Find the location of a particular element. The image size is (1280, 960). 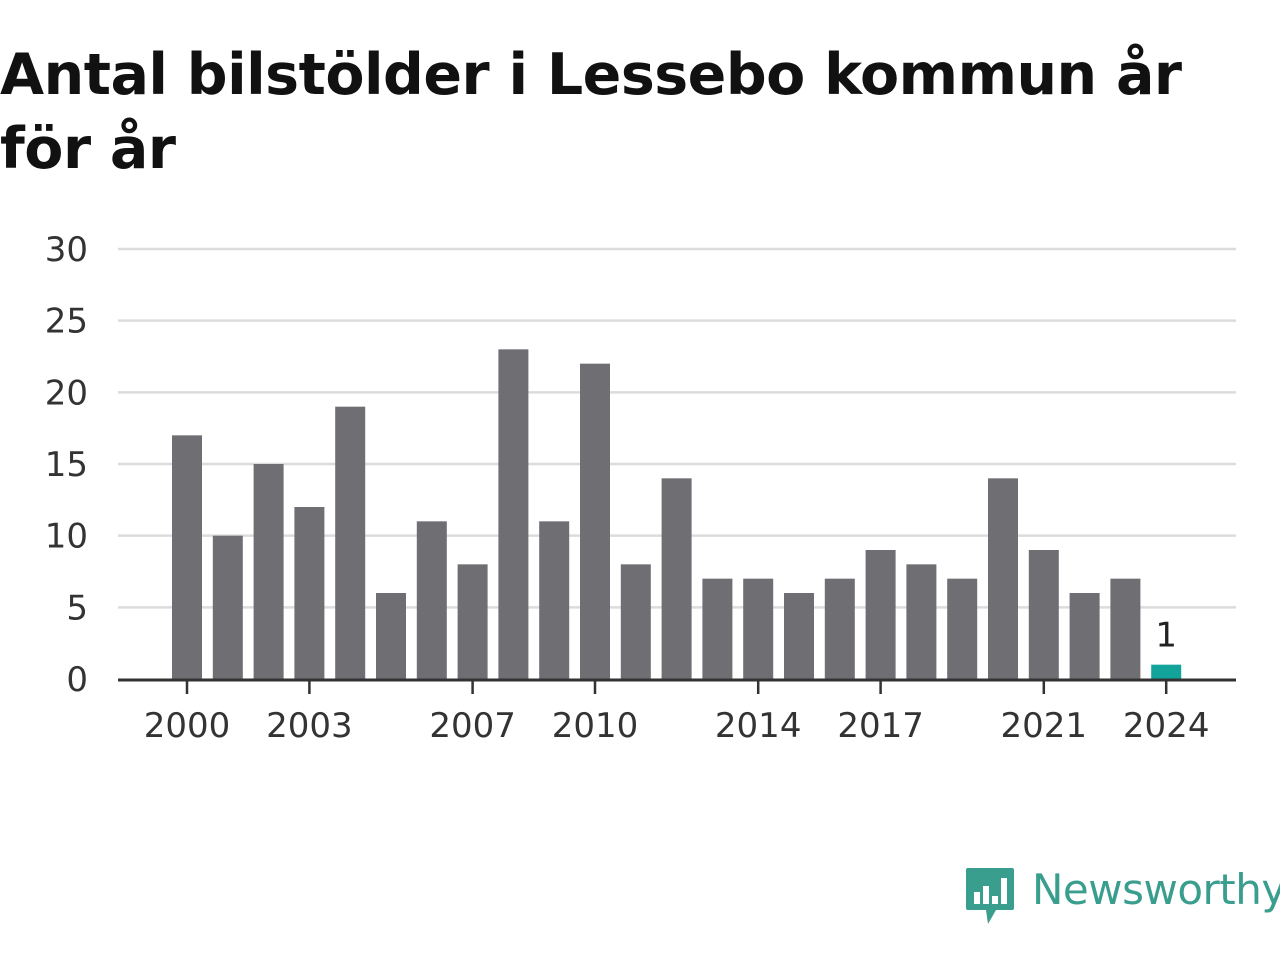

bar-2024 is located at coordinates (1166, 671).